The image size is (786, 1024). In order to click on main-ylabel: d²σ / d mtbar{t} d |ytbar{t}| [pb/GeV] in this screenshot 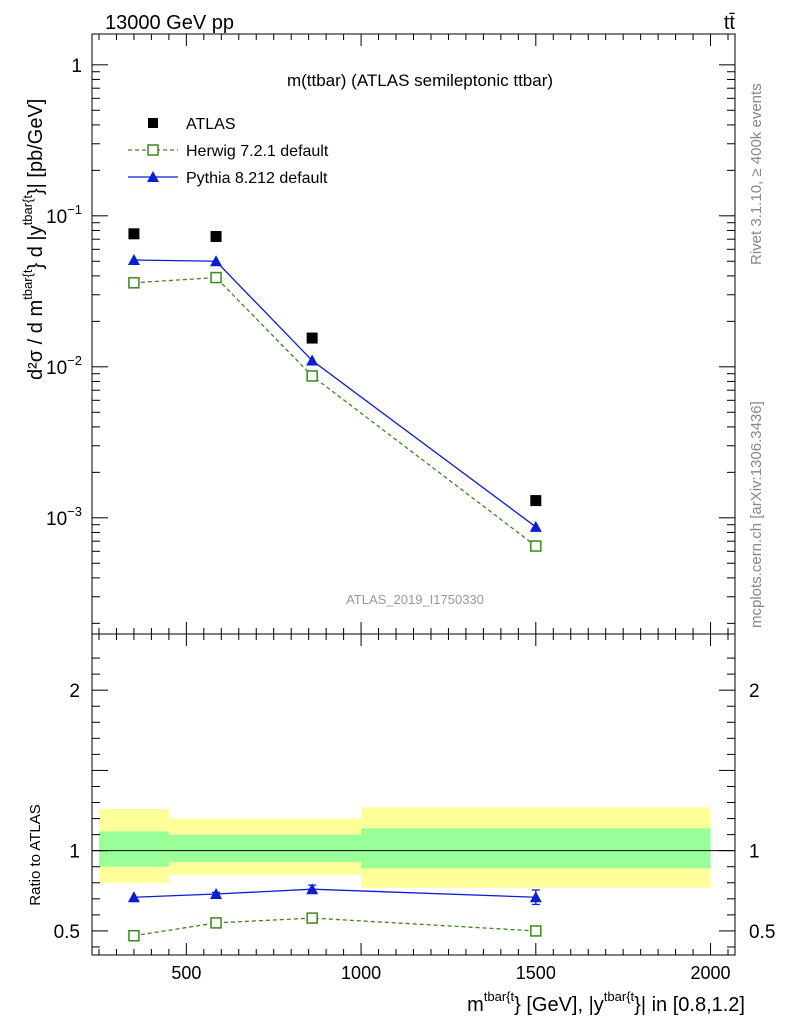, I will do `click(33, 239)`.